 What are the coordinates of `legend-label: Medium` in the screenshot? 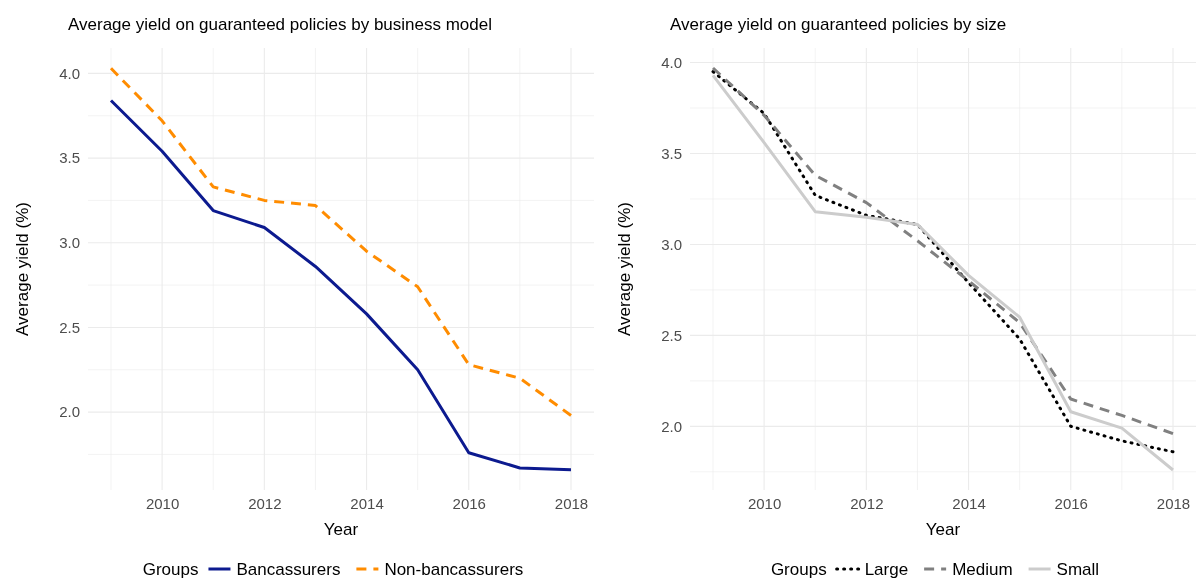 It's located at (982, 569).